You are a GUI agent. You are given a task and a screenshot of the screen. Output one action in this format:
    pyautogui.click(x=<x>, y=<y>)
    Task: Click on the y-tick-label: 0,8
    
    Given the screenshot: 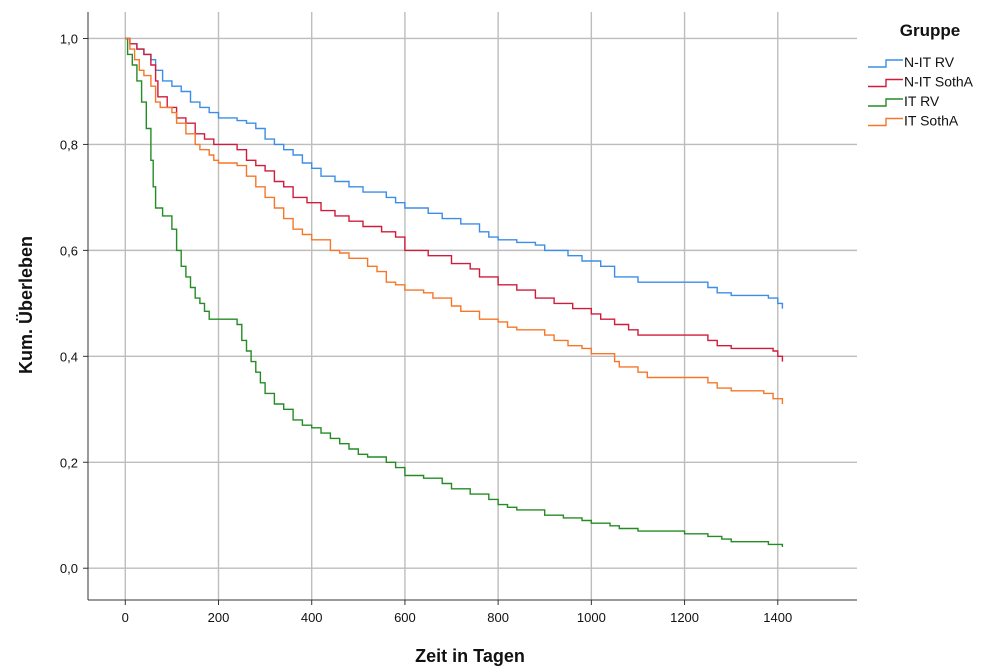 What is the action you would take?
    pyautogui.click(x=69, y=144)
    